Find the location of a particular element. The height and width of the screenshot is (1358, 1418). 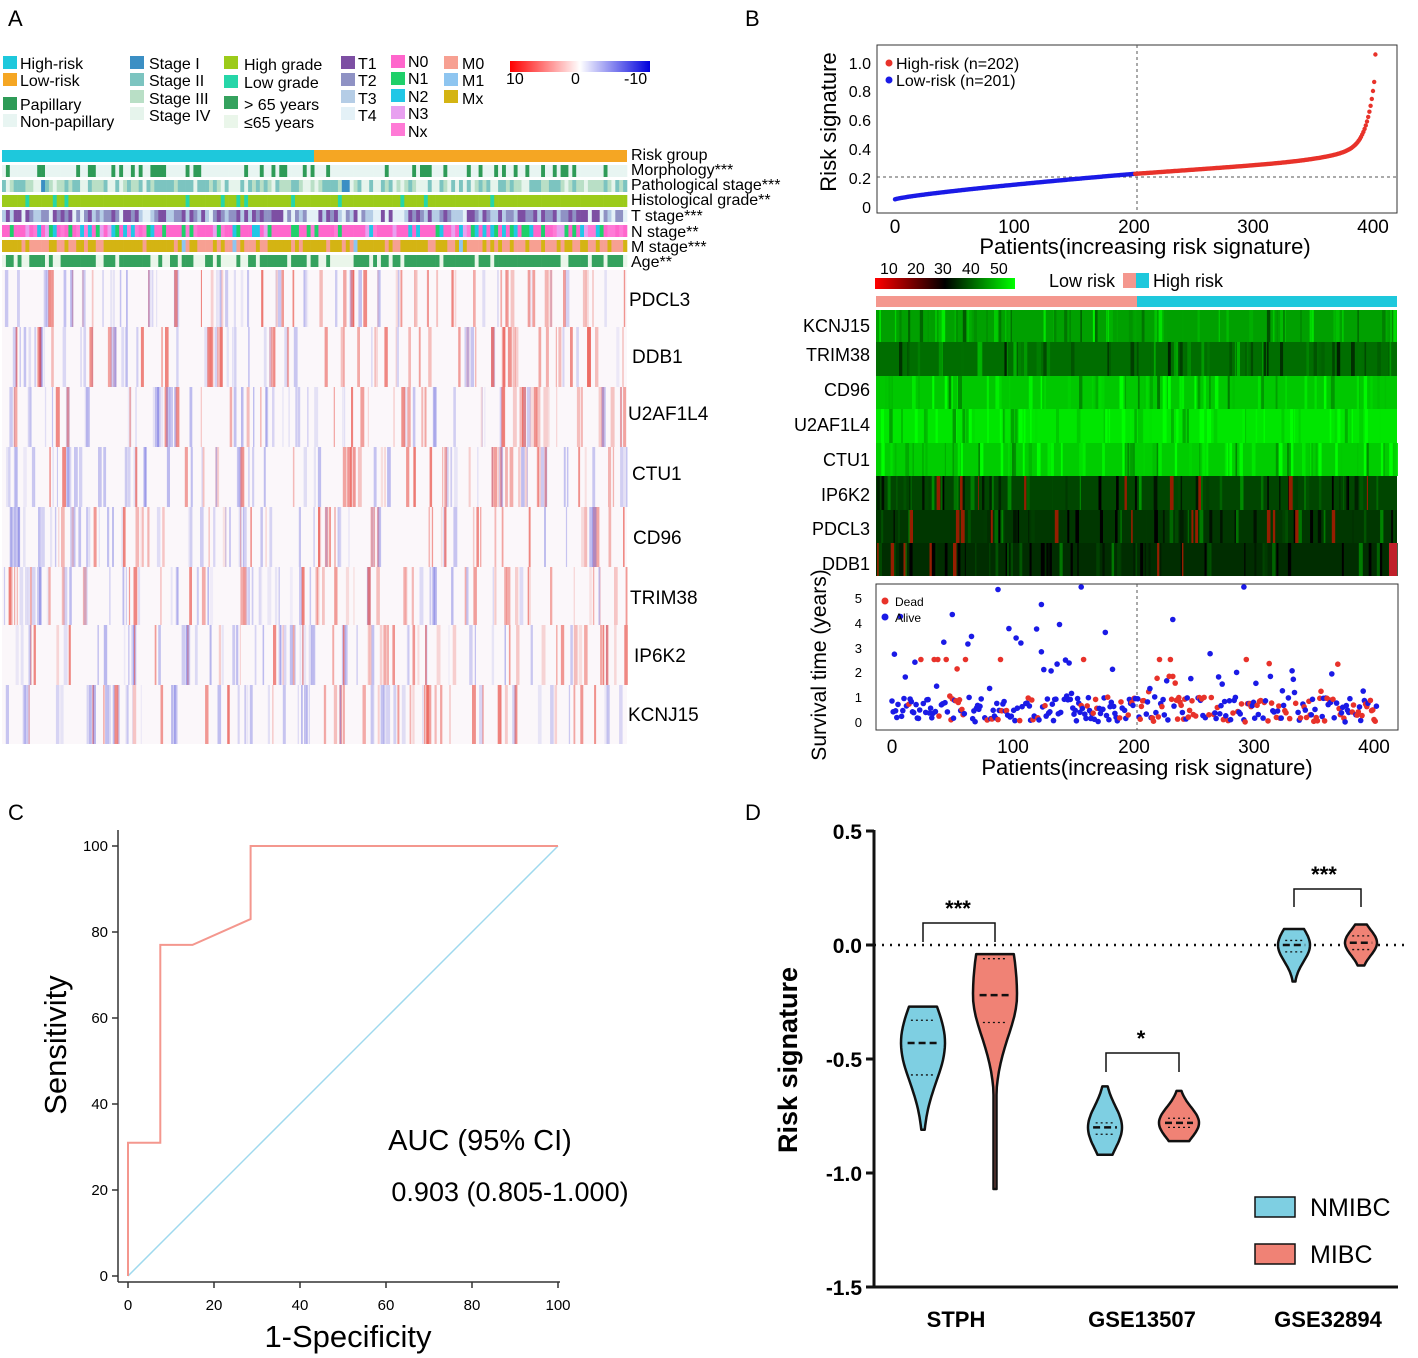

risk-point is located at coordinates (1364, 129).